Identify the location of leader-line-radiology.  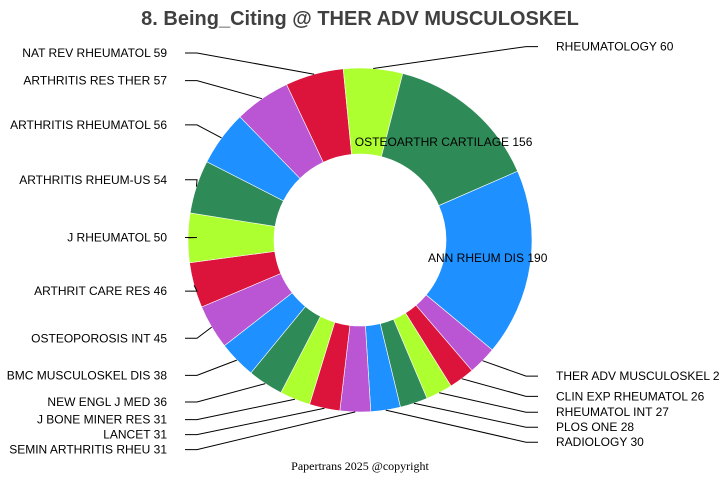
(461, 426).